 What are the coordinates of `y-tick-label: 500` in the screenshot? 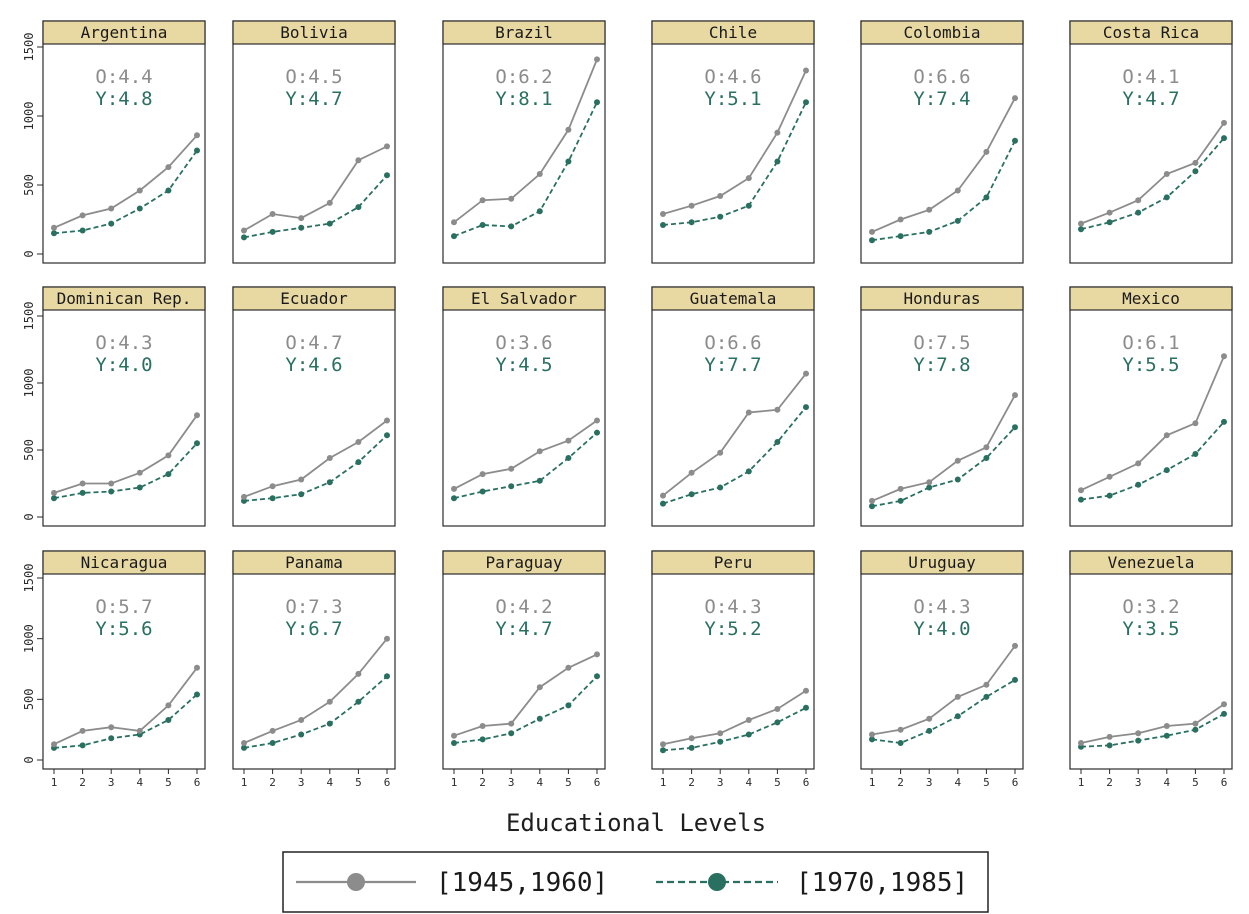 It's located at (29, 699).